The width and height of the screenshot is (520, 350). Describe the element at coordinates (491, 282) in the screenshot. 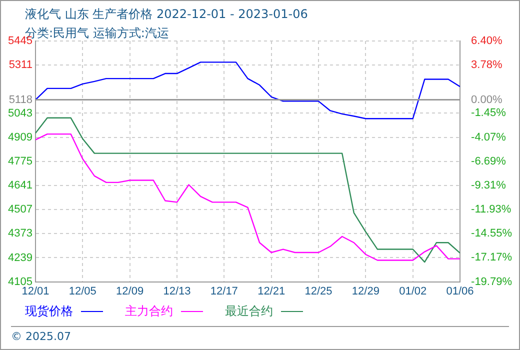

I see `y2-tick-label: -19.79%` at that location.